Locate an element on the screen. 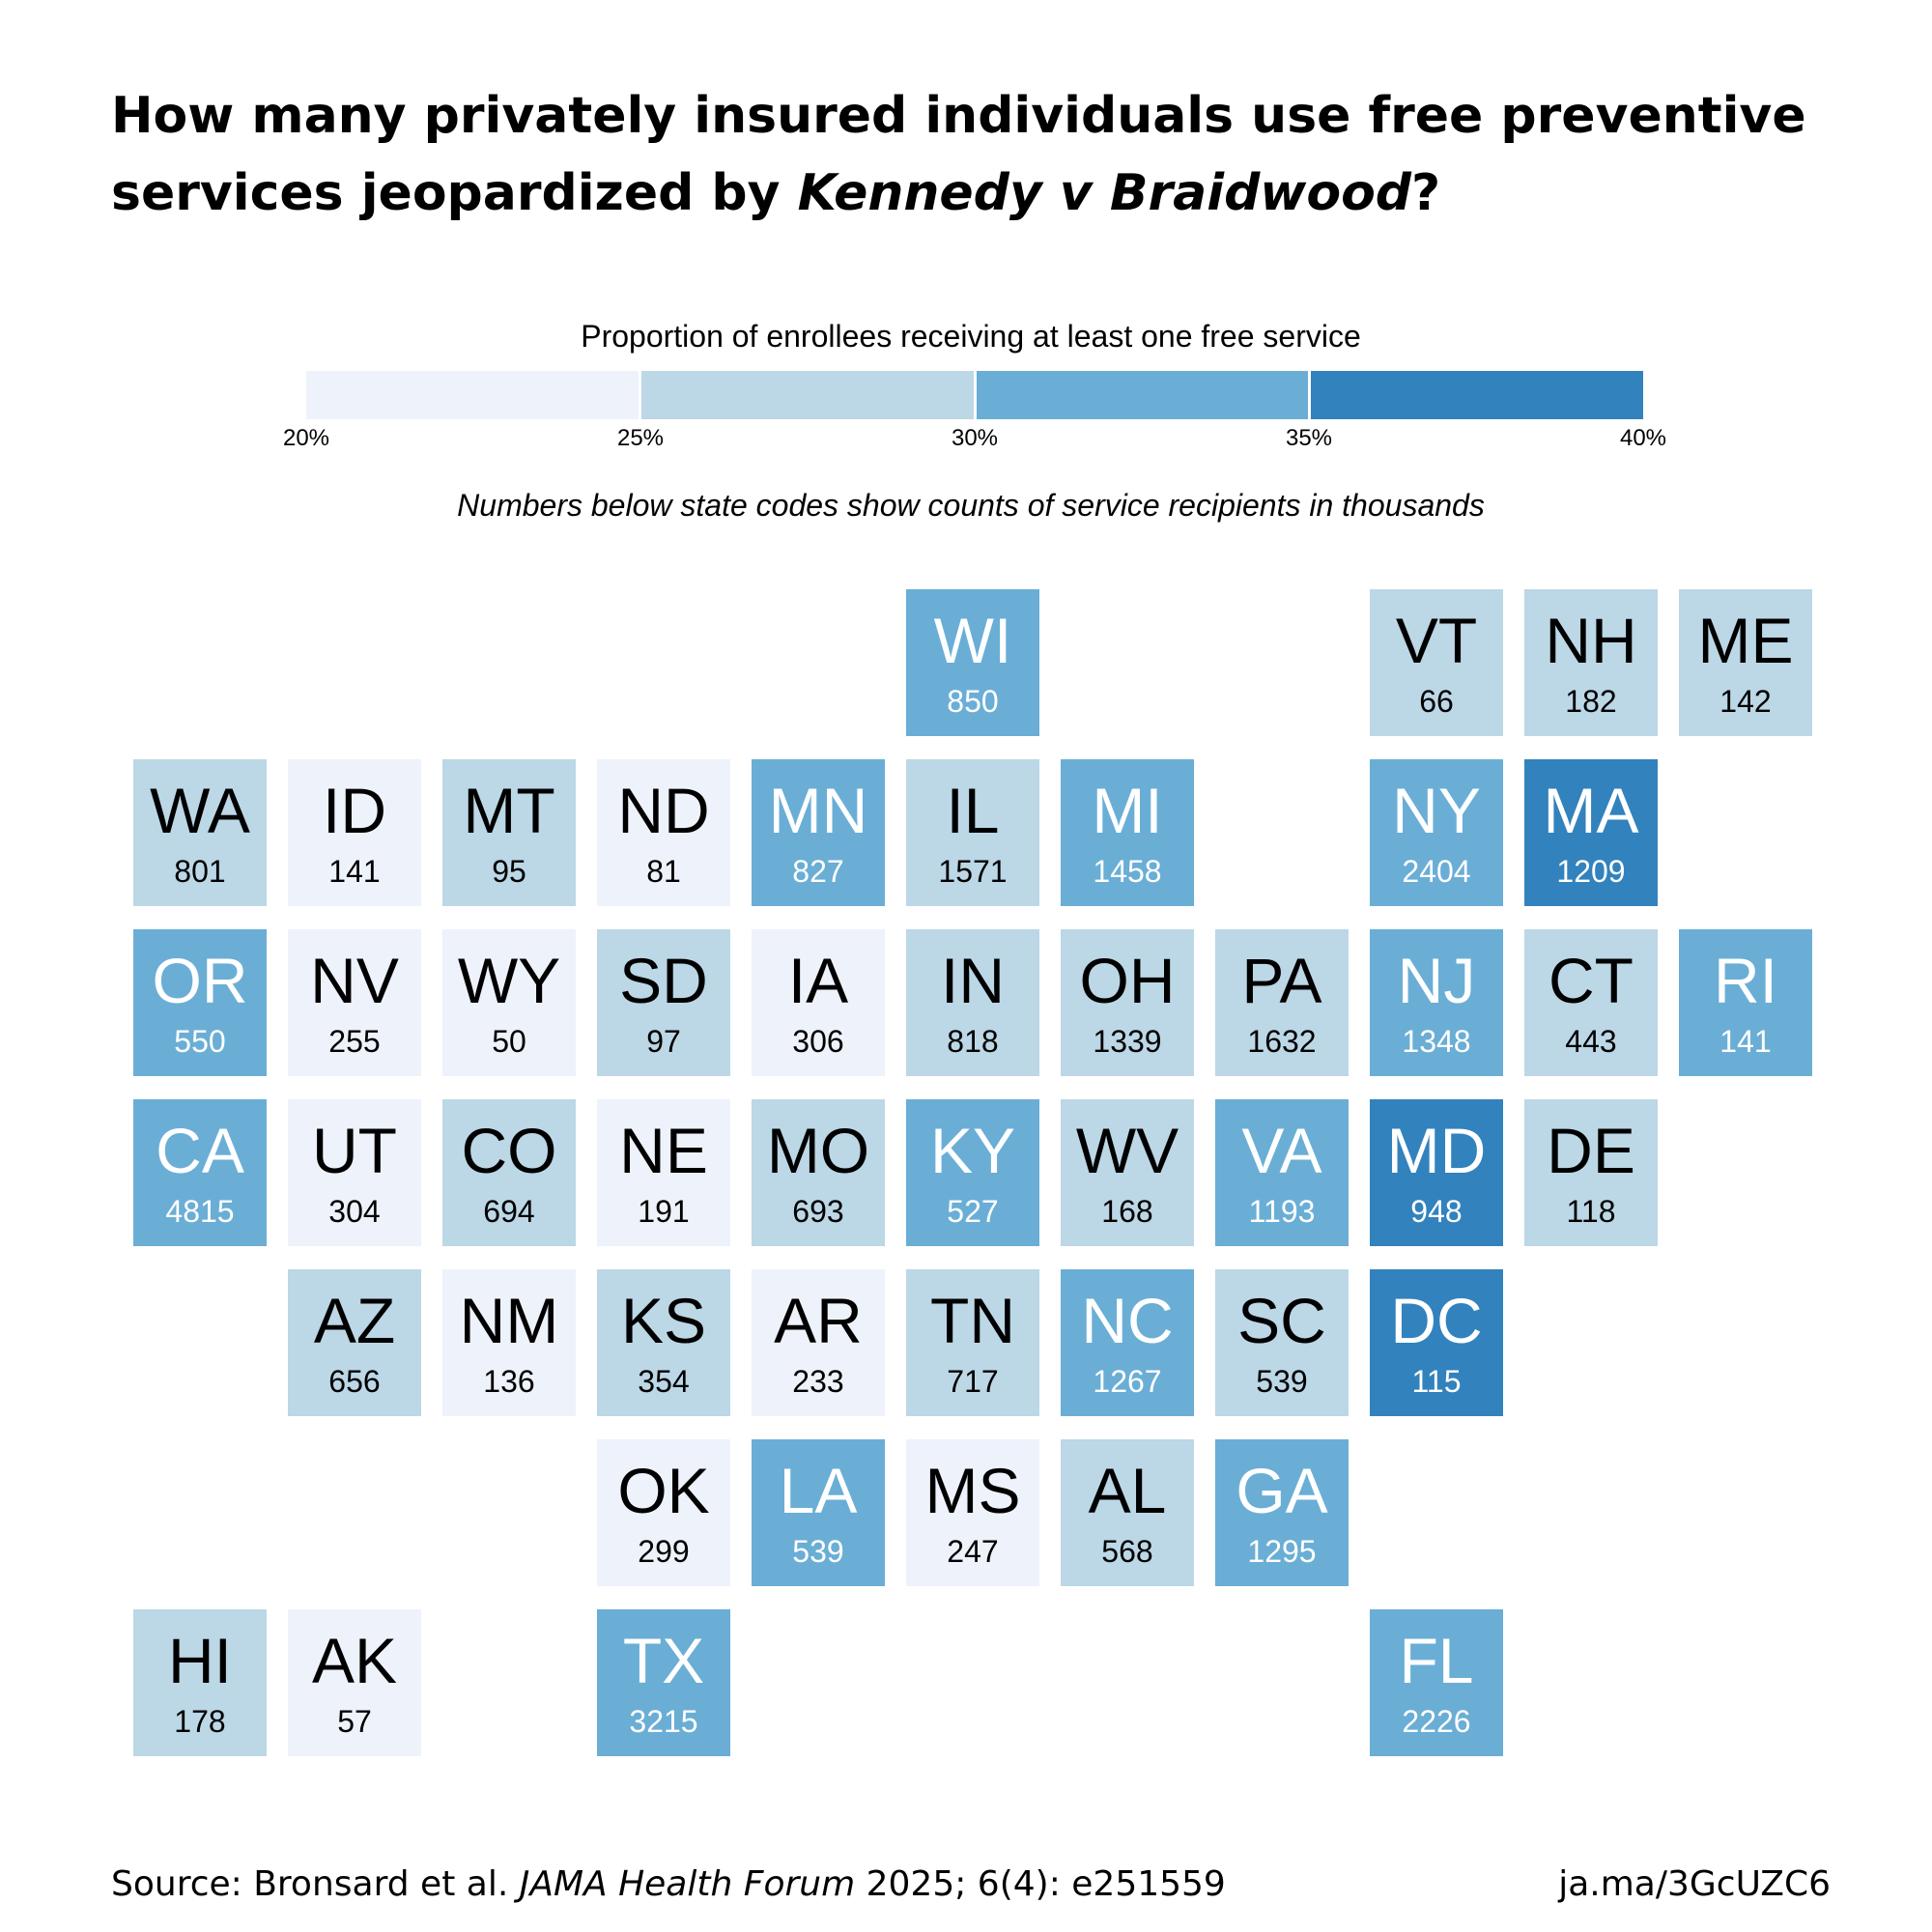 The height and width of the screenshot is (1932, 1932). state-tile-il: IL 1571 is located at coordinates (972, 832).